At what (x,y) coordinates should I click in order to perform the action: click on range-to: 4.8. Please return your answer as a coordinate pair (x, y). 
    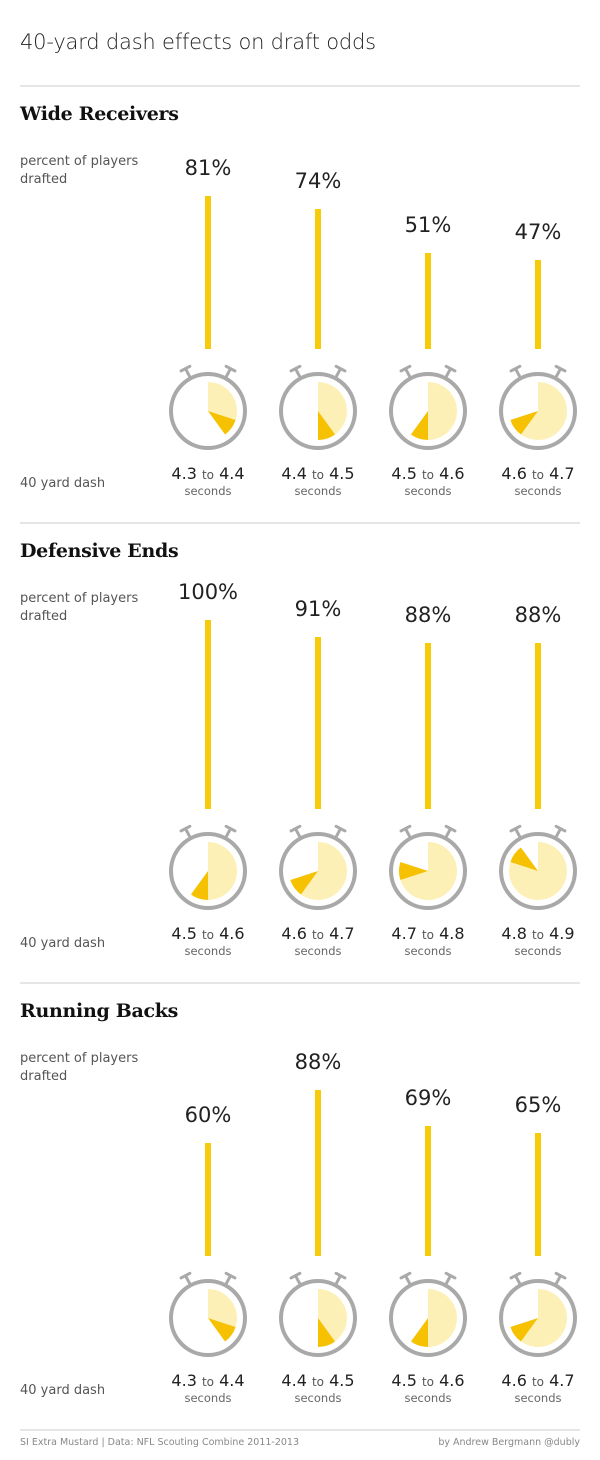
    Looking at the image, I should click on (452, 933).